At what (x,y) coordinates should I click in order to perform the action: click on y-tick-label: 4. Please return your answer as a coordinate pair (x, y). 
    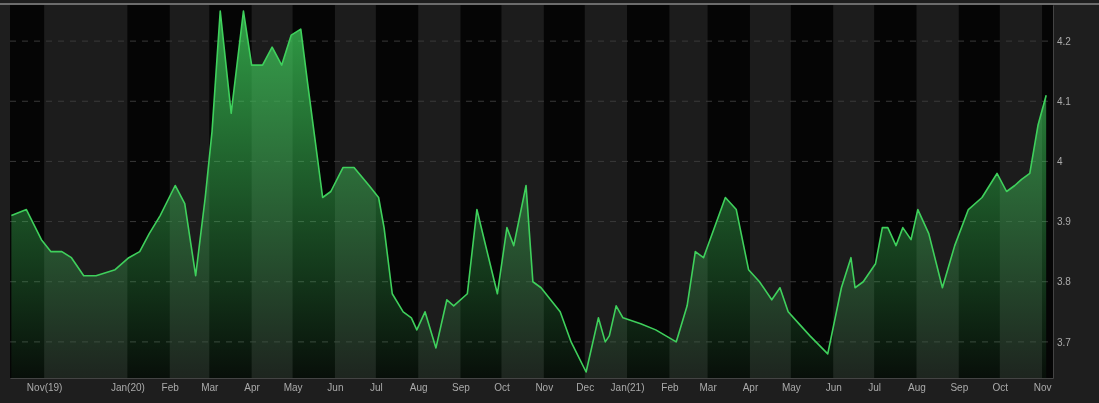
    Looking at the image, I should click on (1060, 162).